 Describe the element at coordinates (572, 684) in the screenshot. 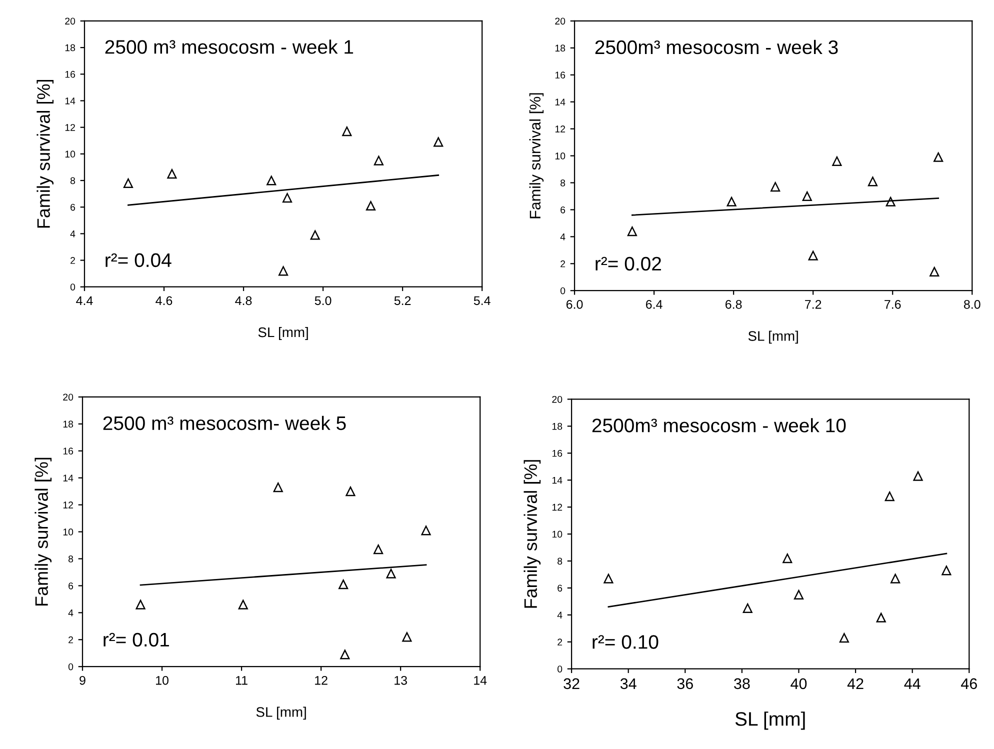

I see `x-tick-label: 32` at that location.